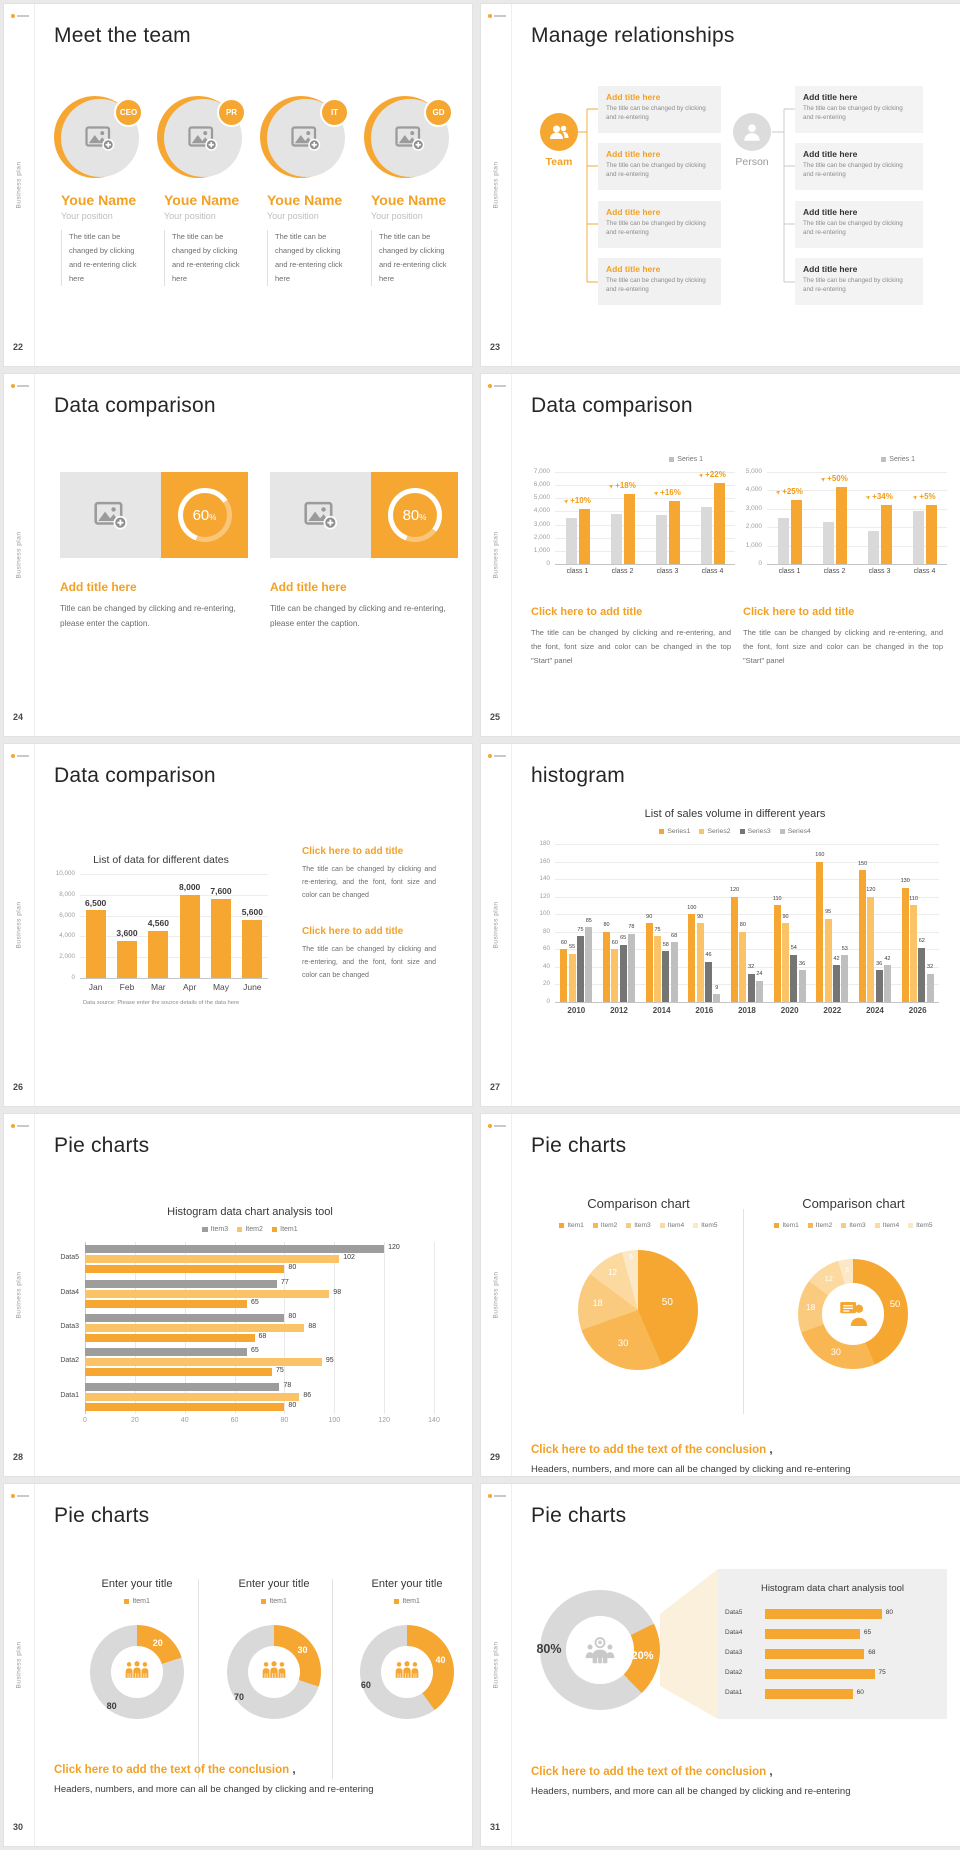 The image size is (960, 1850). I want to click on ring-hole, so click(204, 515).